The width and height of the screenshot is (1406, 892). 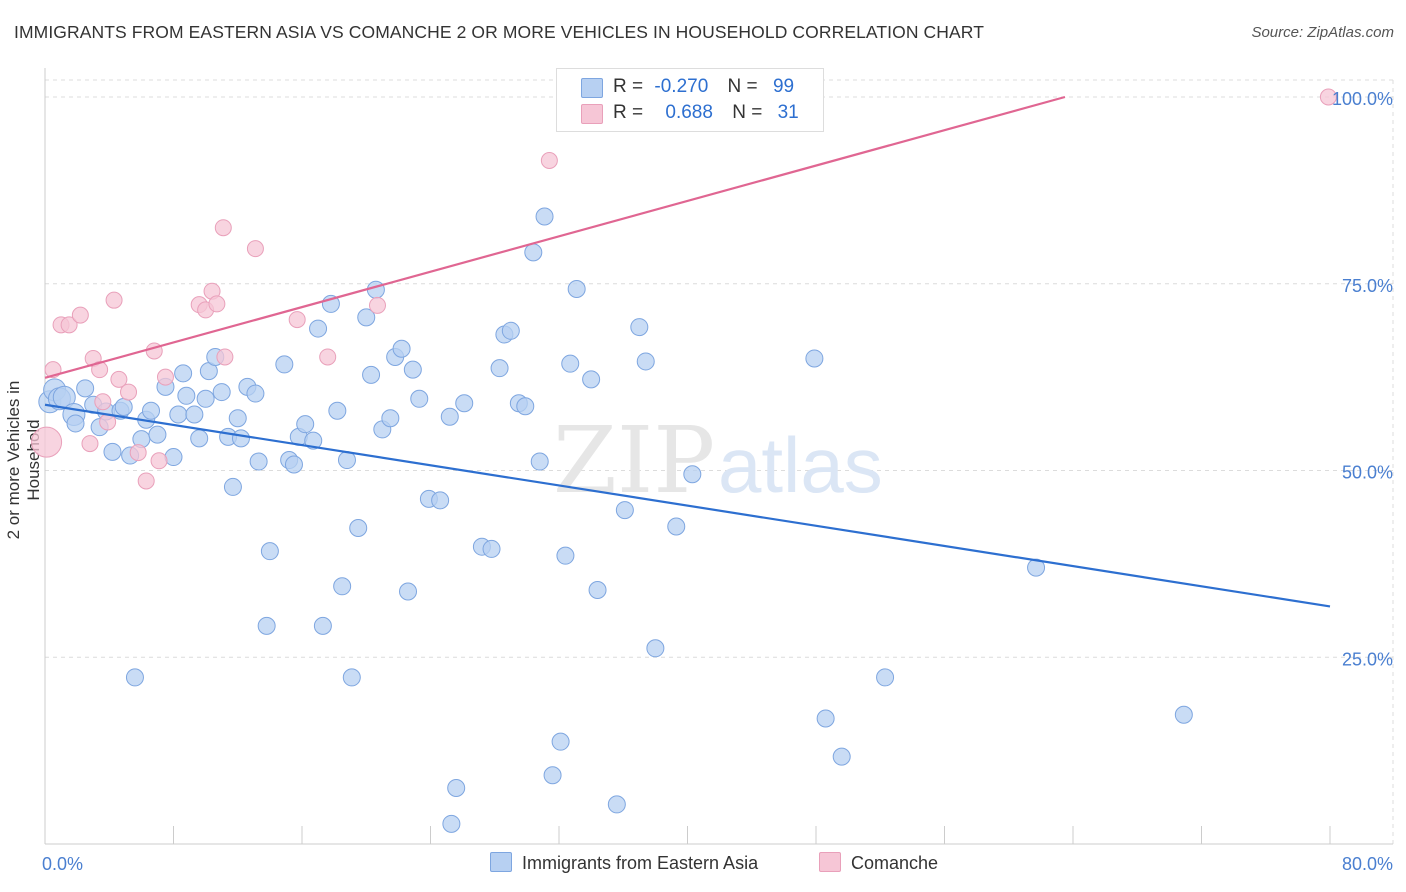 I want to click on legend-item-immigrants: Immigrants from Eastern Asia, so click(x=624, y=863).